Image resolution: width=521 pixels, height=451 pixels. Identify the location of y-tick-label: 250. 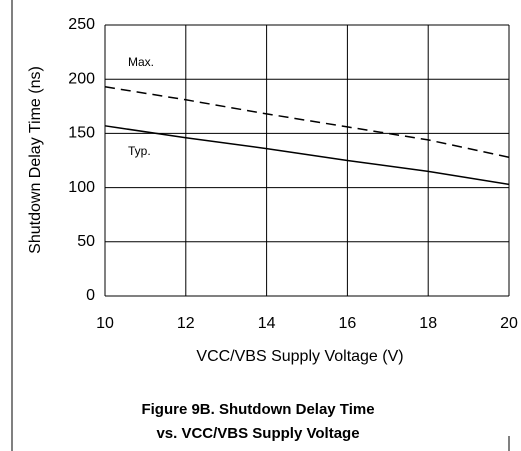
(81, 24).